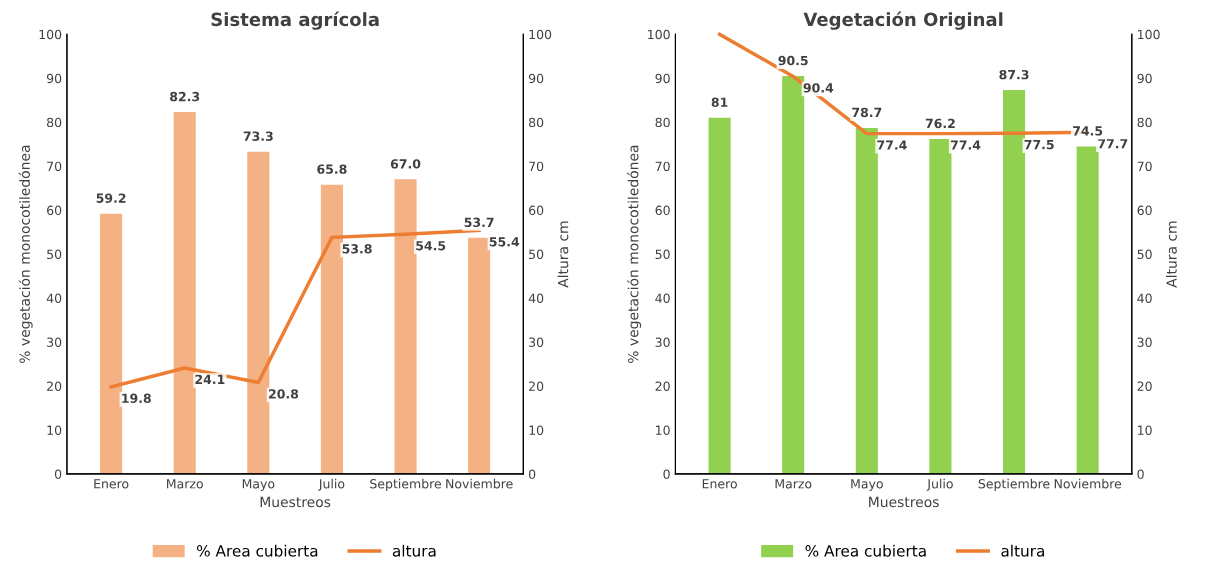 The height and width of the screenshot is (571, 1217). I want to click on data-label: 53.8, so click(357, 249).